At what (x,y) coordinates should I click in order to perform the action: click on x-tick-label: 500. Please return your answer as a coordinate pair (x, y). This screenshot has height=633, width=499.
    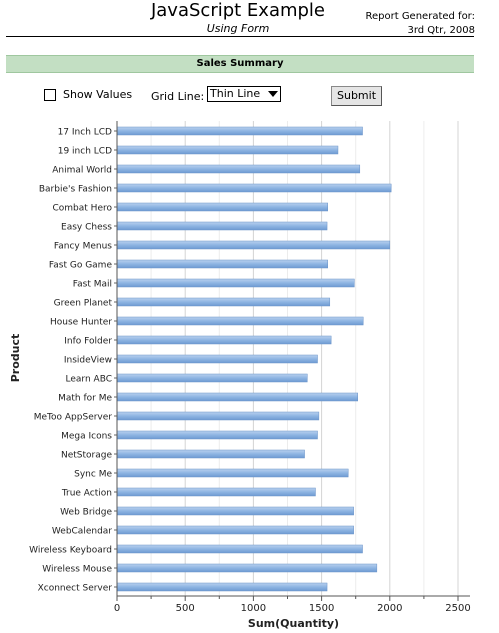
    Looking at the image, I should click on (185, 608).